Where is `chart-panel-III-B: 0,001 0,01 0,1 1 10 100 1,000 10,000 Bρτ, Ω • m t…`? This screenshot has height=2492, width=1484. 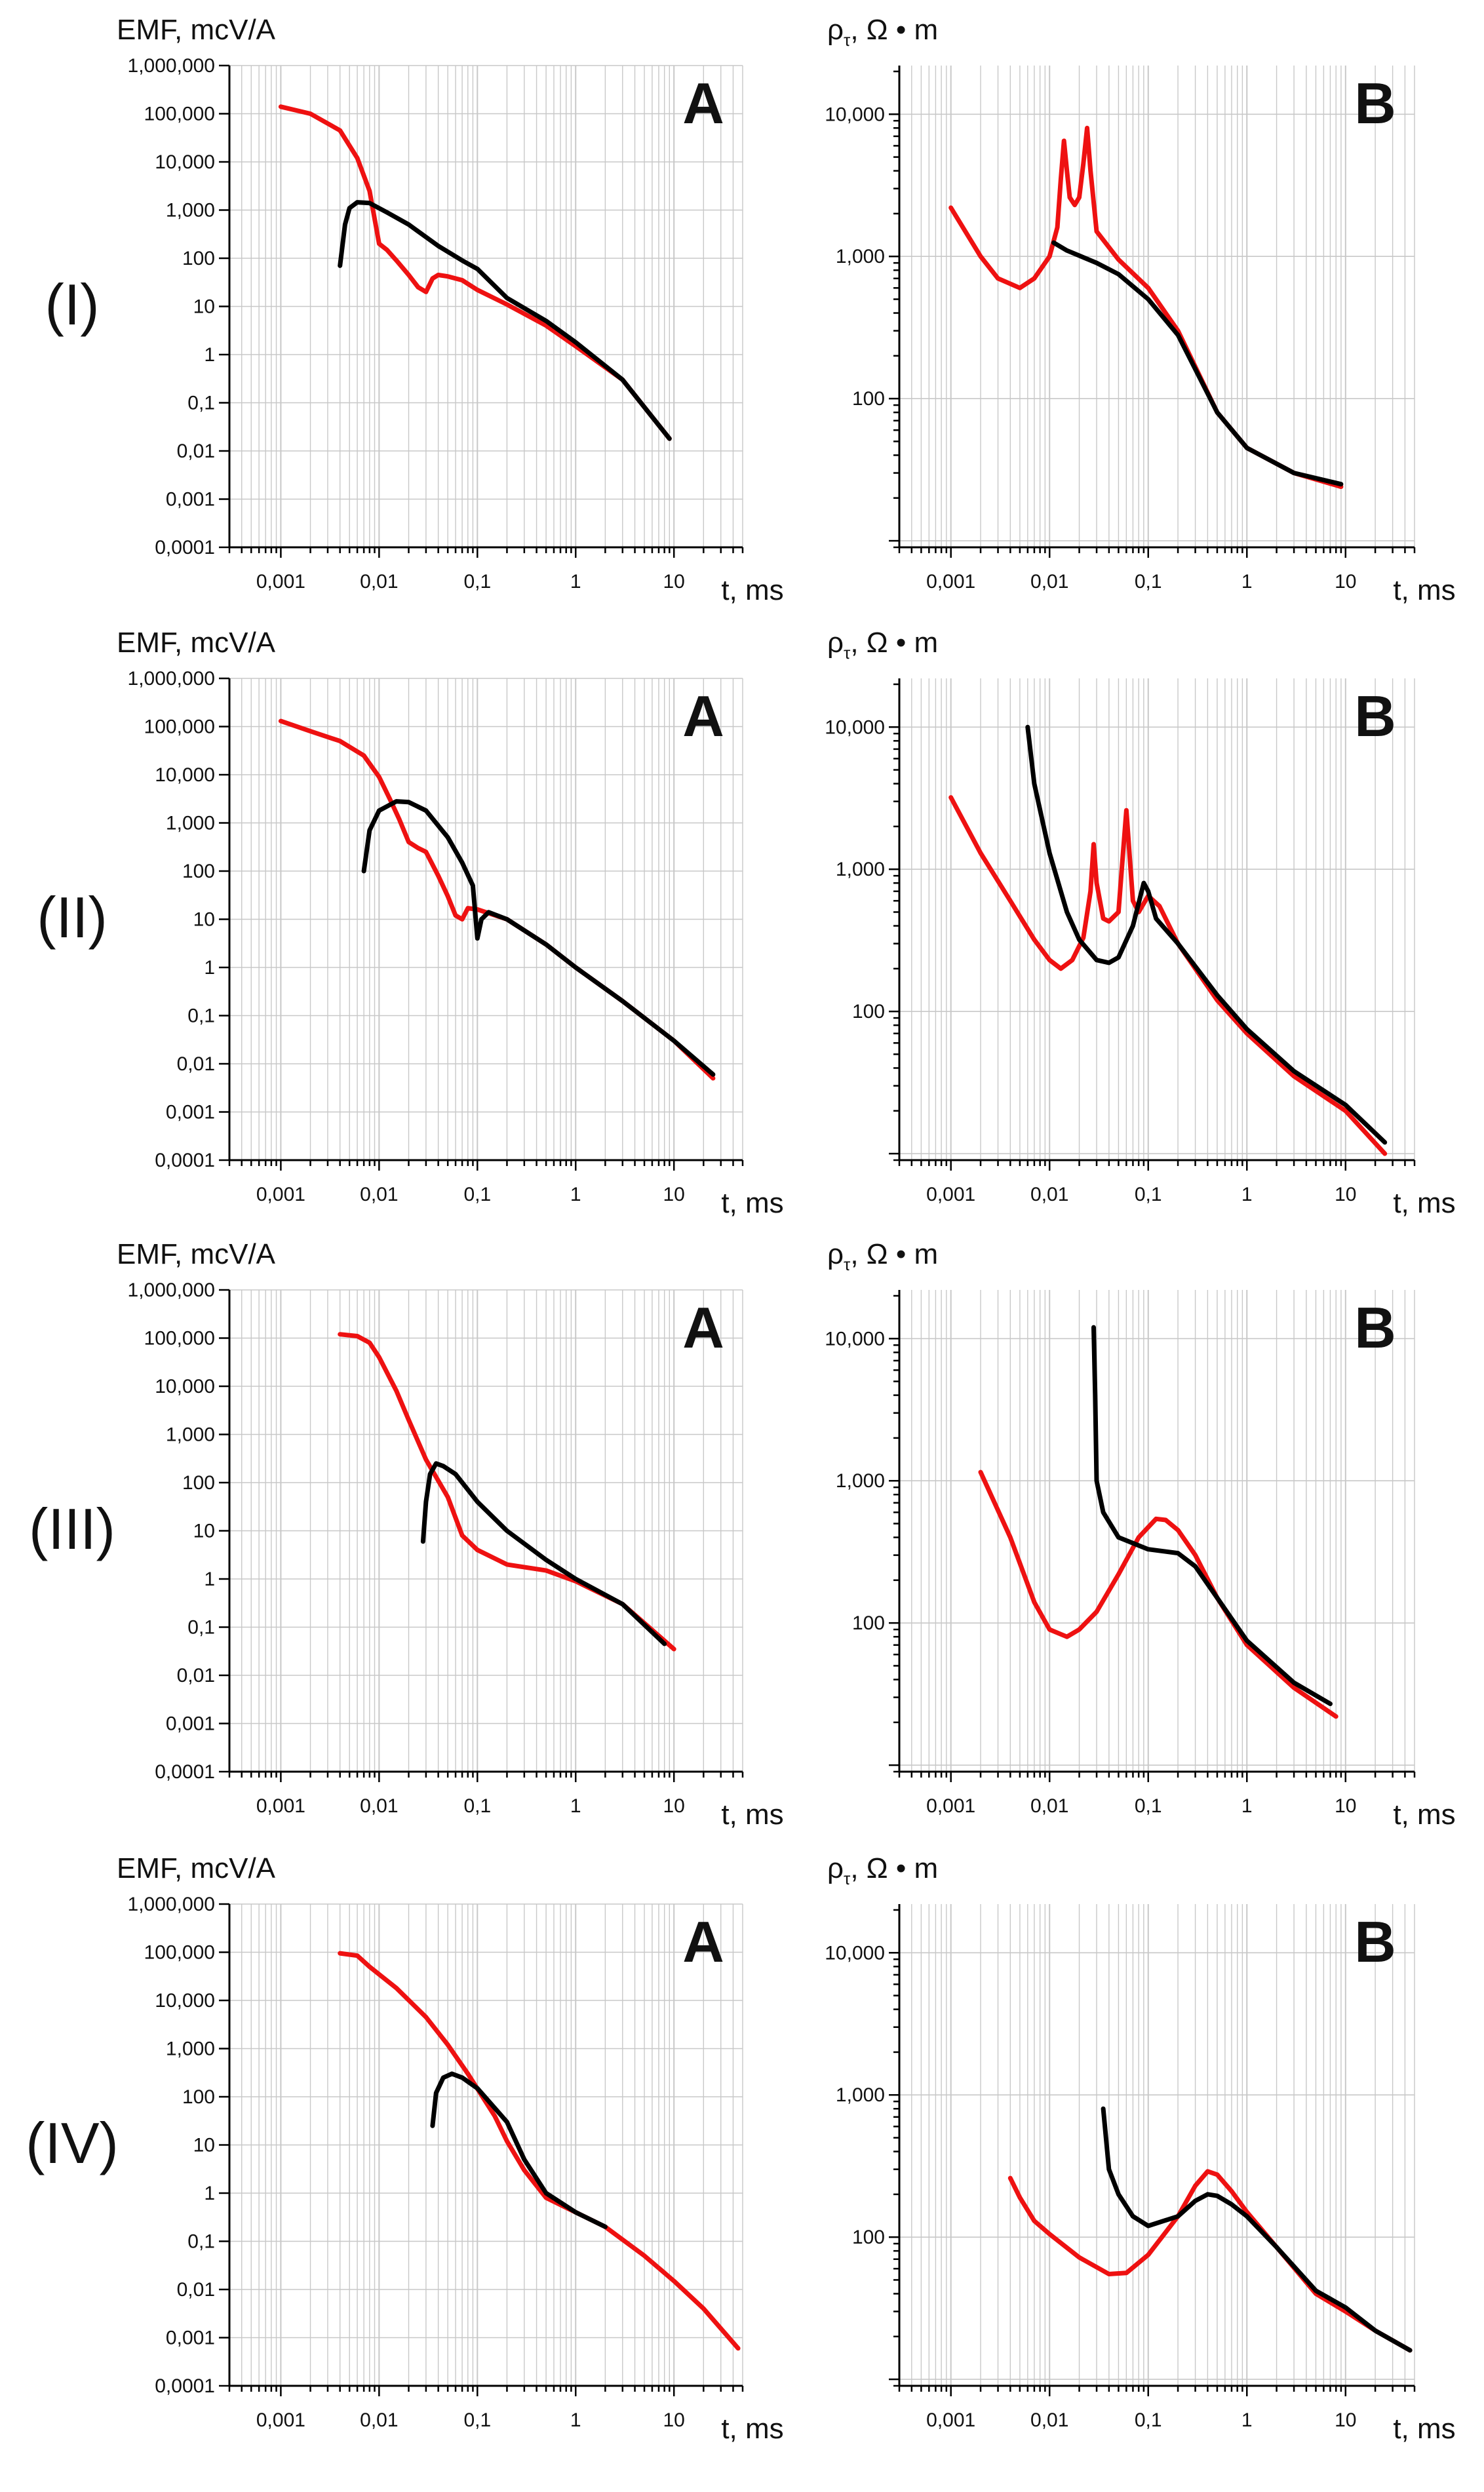 chart-panel-III-B: 0,001 0,01 0,1 1 10 100 1,000 10,000 Bρτ, Ω • m t… is located at coordinates (1140, 1534).